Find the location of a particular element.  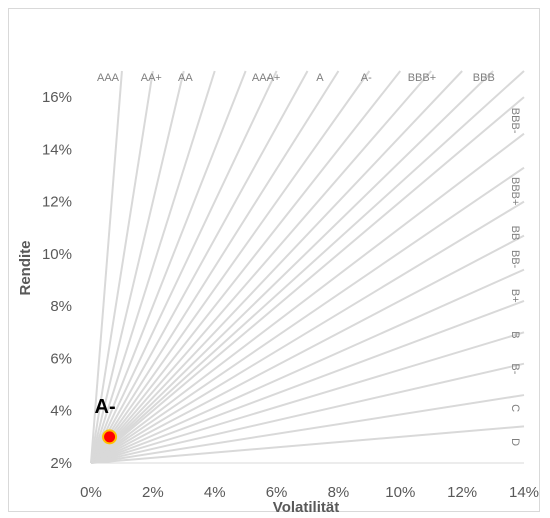

top-rating-label: BBB+ is located at coordinates (422, 78).